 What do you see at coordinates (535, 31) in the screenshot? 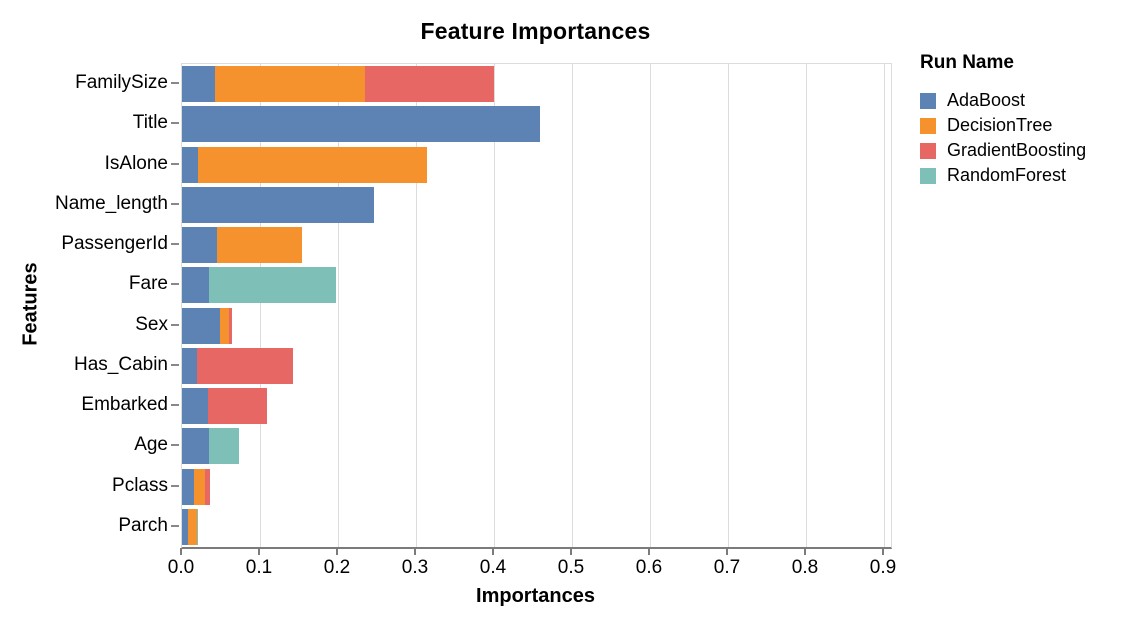
I see `chart-title: Feature Importances` at bounding box center [535, 31].